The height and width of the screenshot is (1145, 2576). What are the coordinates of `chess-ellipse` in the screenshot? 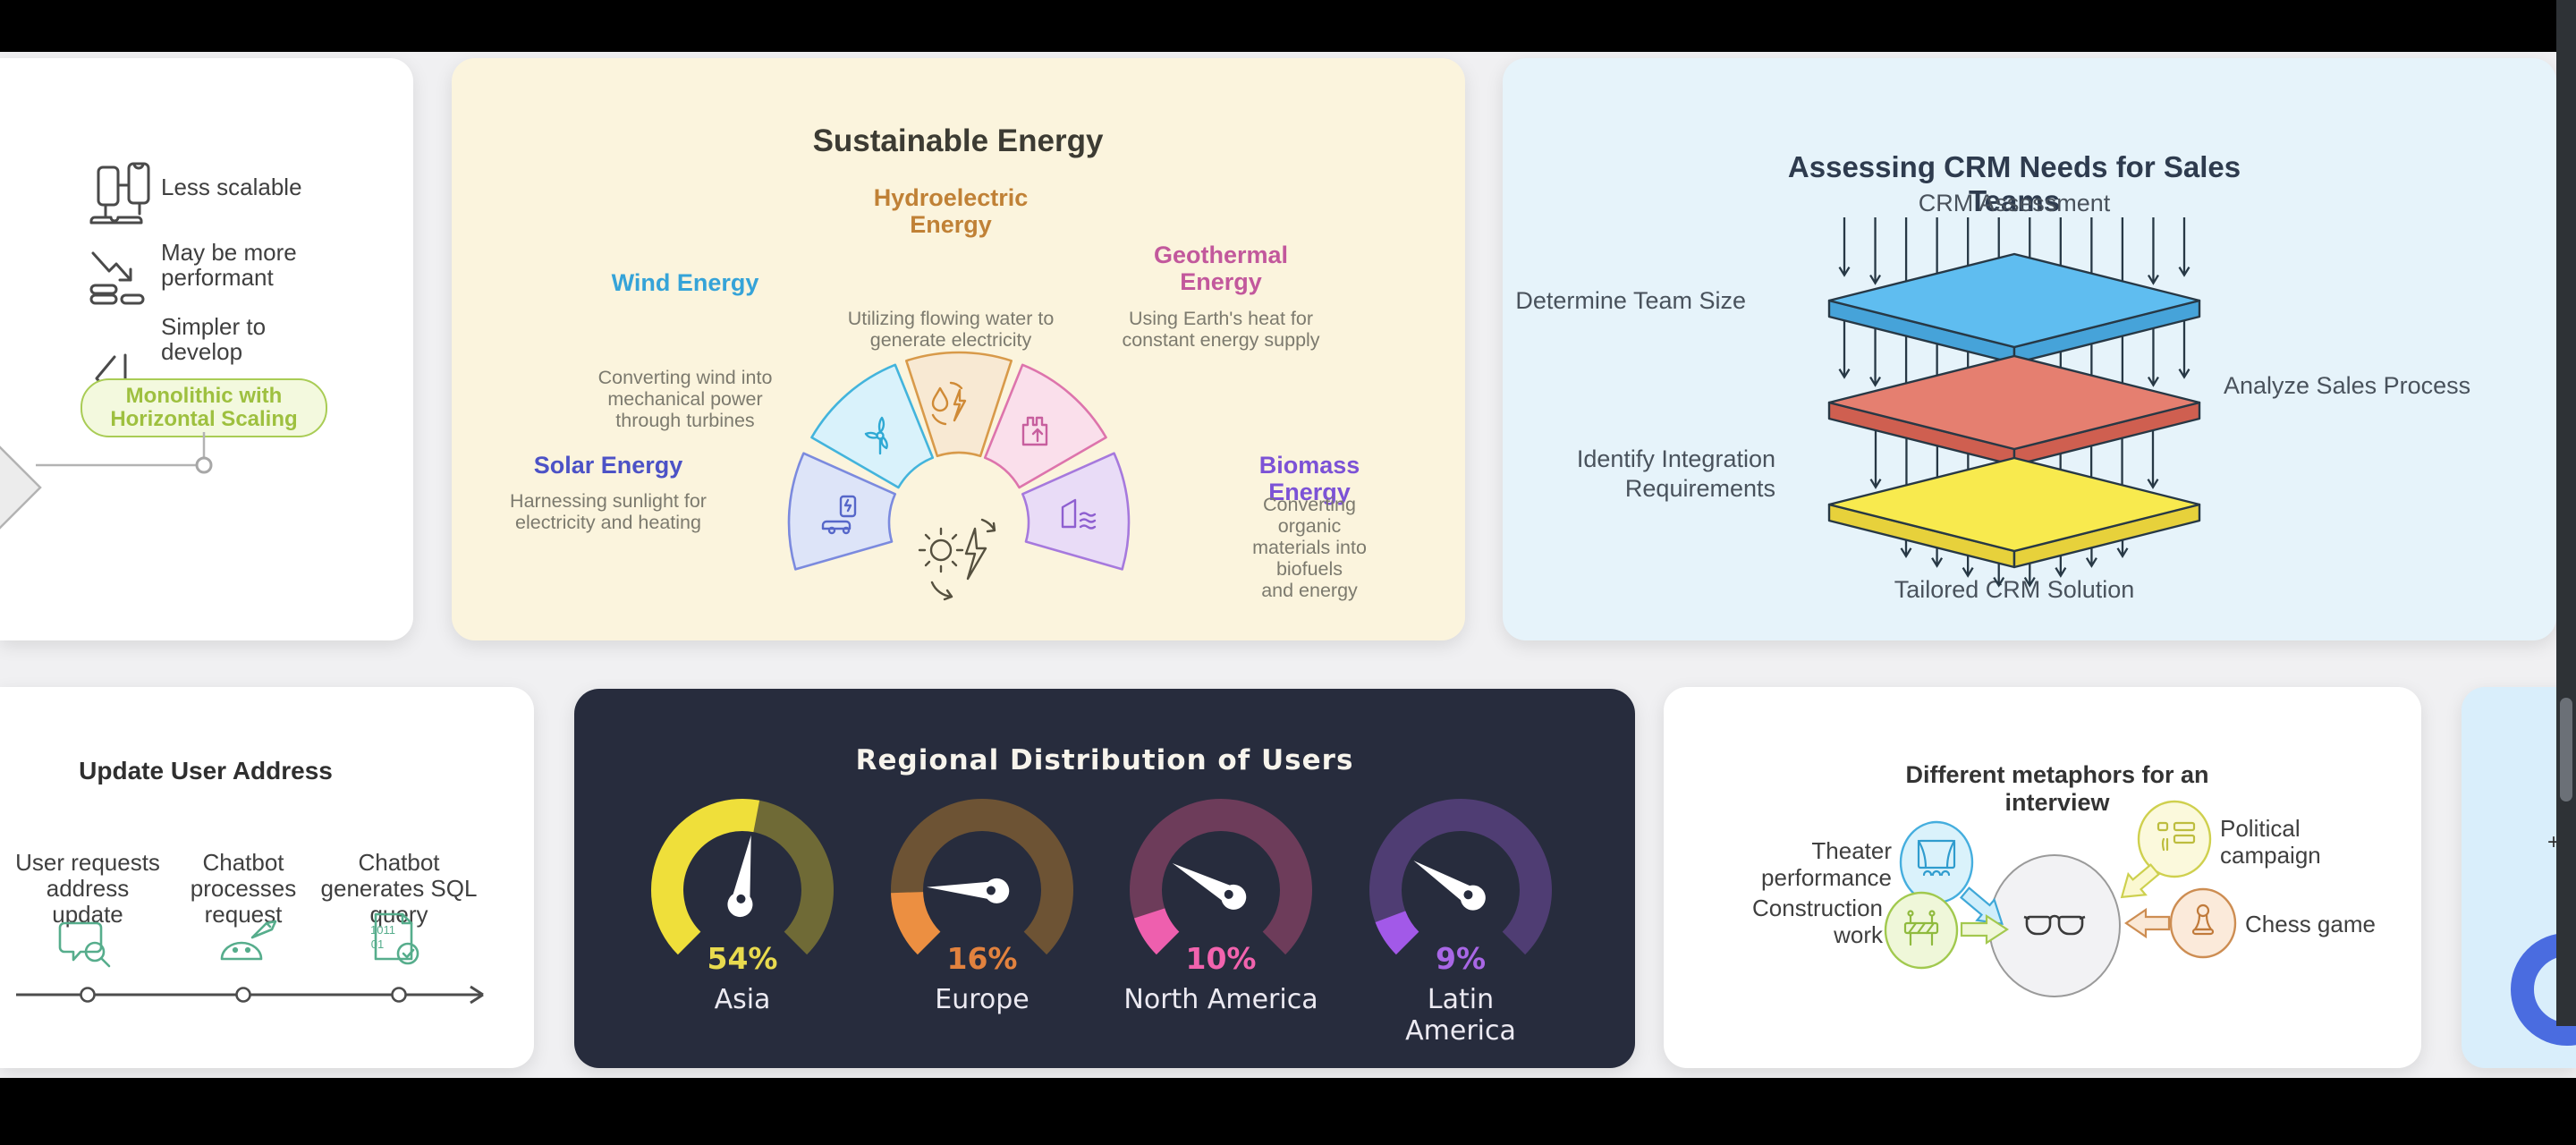 It's located at (2203, 923).